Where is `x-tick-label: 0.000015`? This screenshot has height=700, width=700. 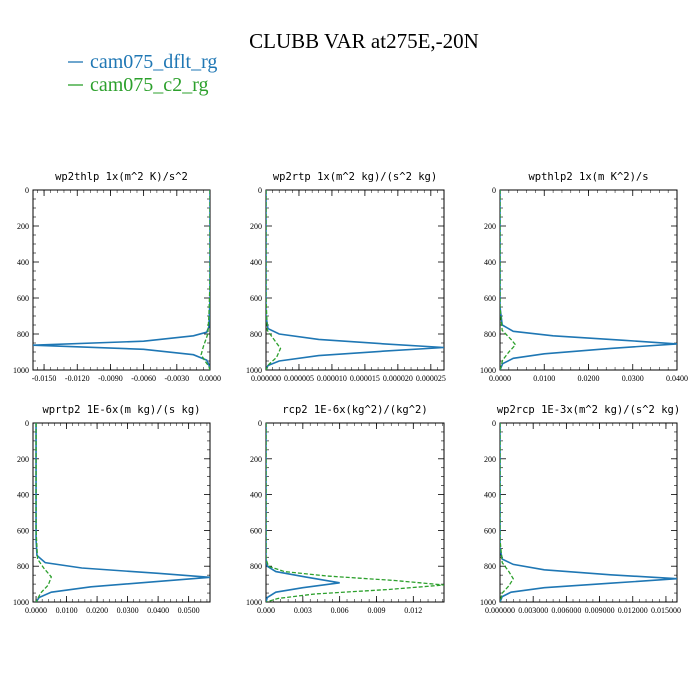 x-tick-label: 0.000015 is located at coordinates (365, 378).